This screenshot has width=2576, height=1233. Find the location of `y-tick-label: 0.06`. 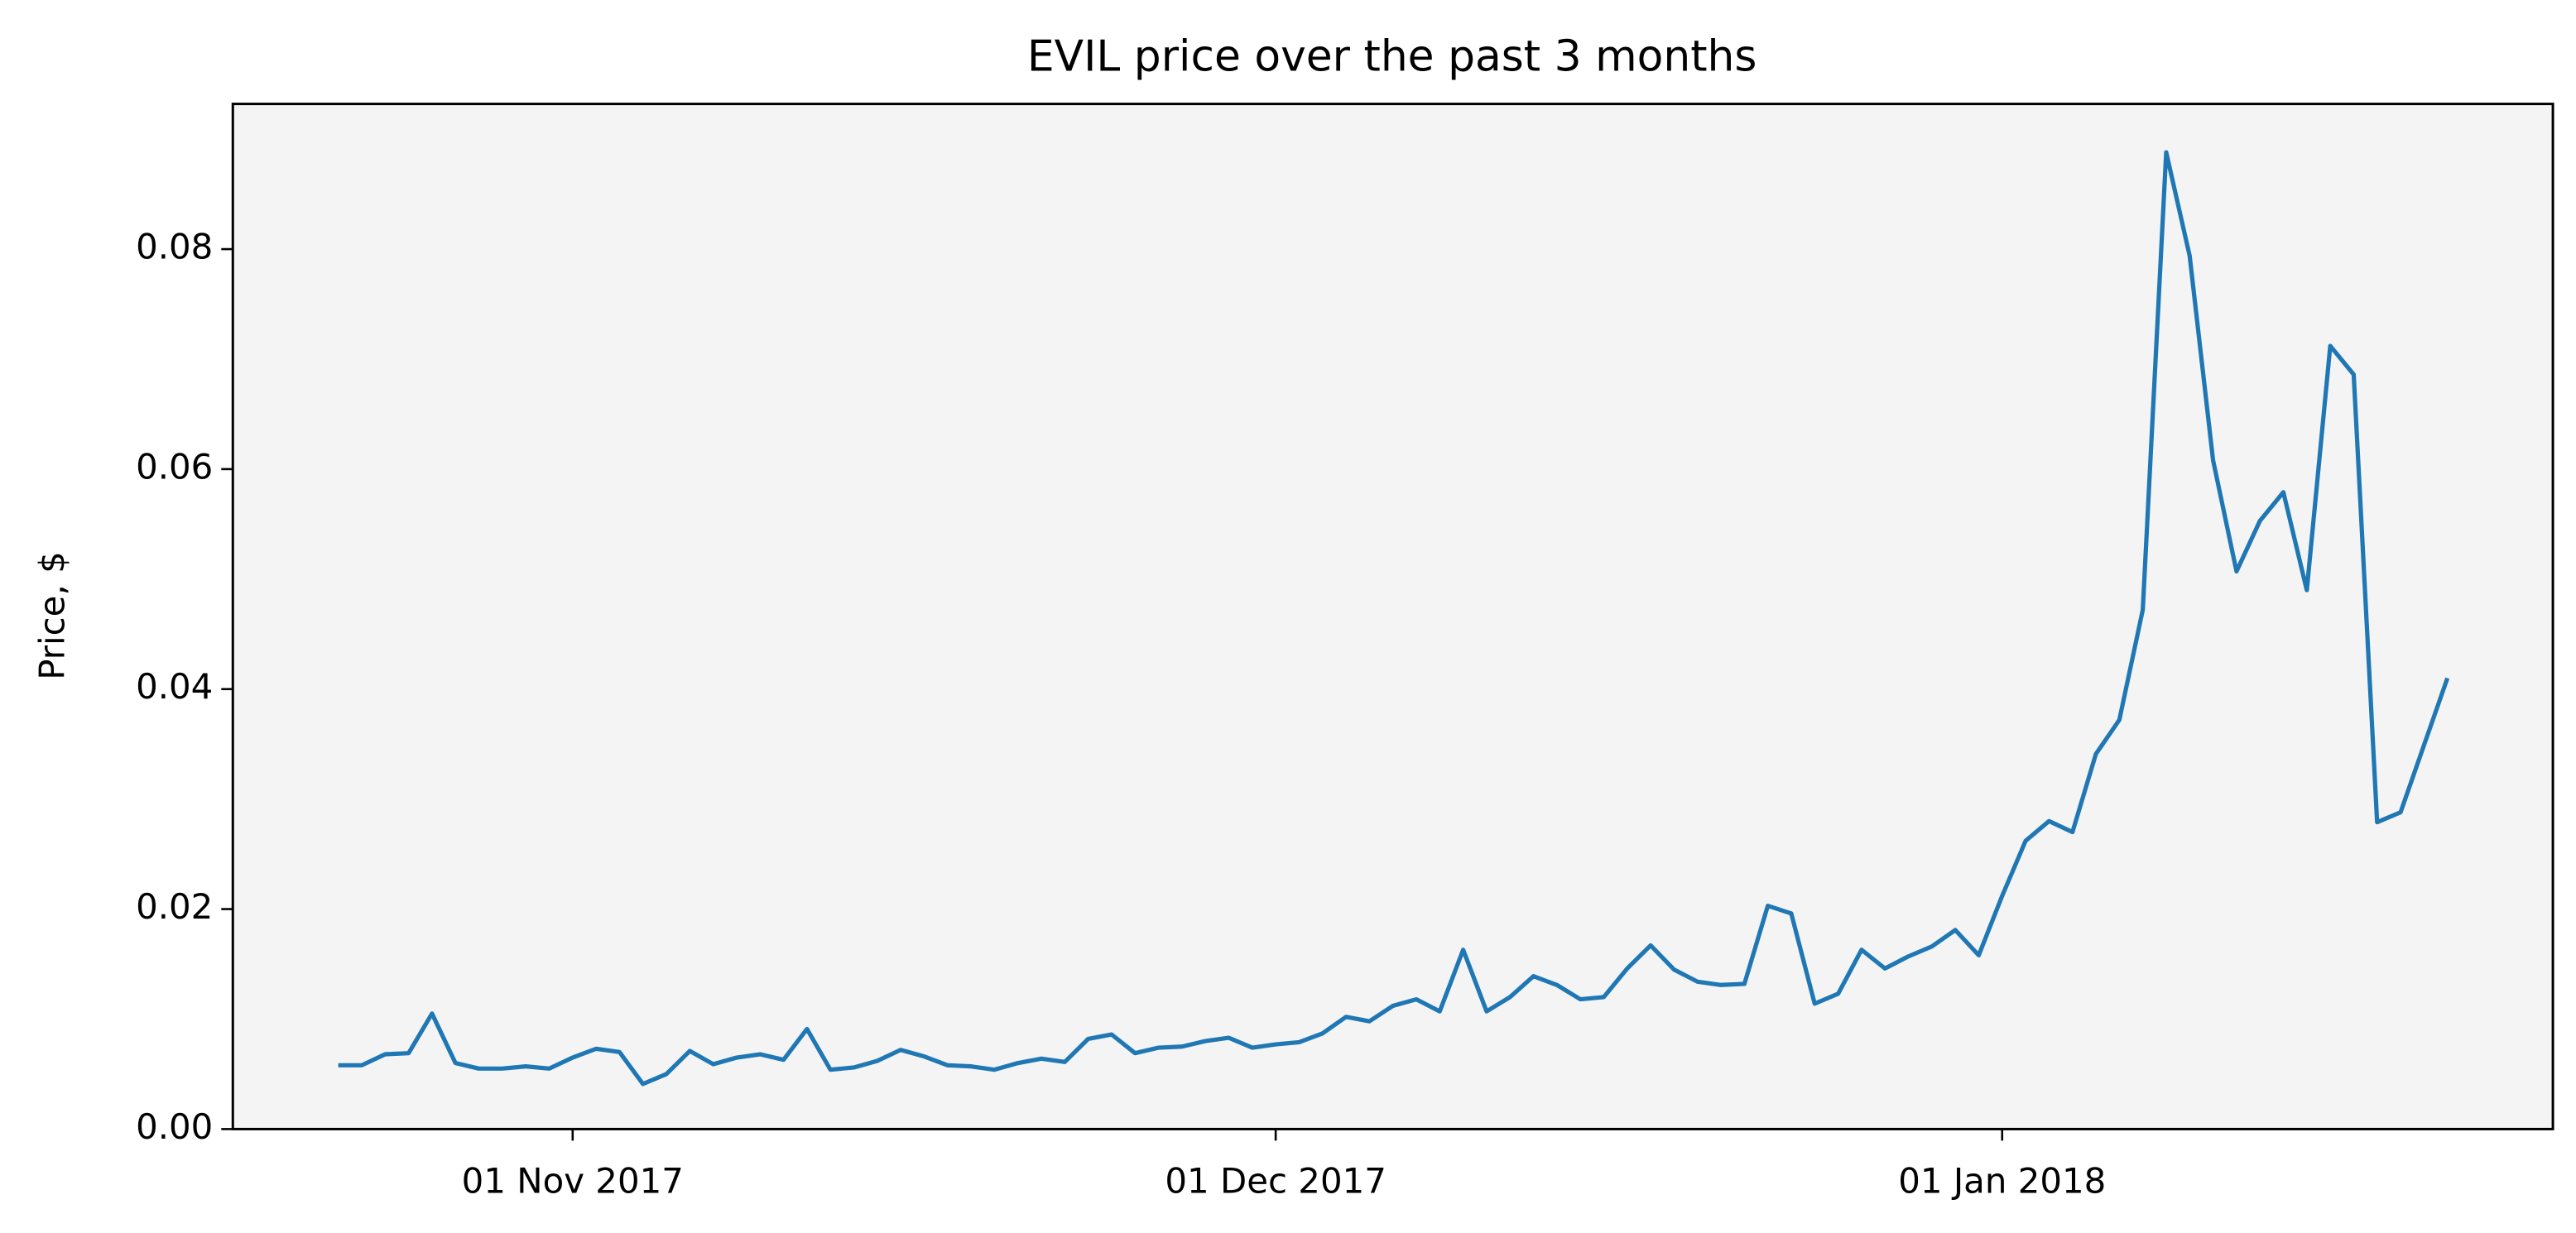

y-tick-label: 0.06 is located at coordinates (174, 466).